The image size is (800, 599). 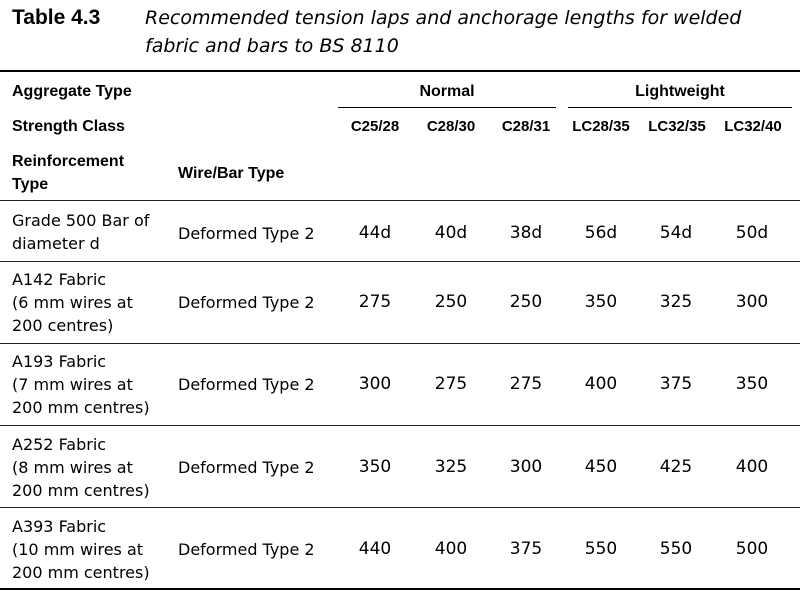 I want to click on value-cell: 44d, so click(x=375, y=233).